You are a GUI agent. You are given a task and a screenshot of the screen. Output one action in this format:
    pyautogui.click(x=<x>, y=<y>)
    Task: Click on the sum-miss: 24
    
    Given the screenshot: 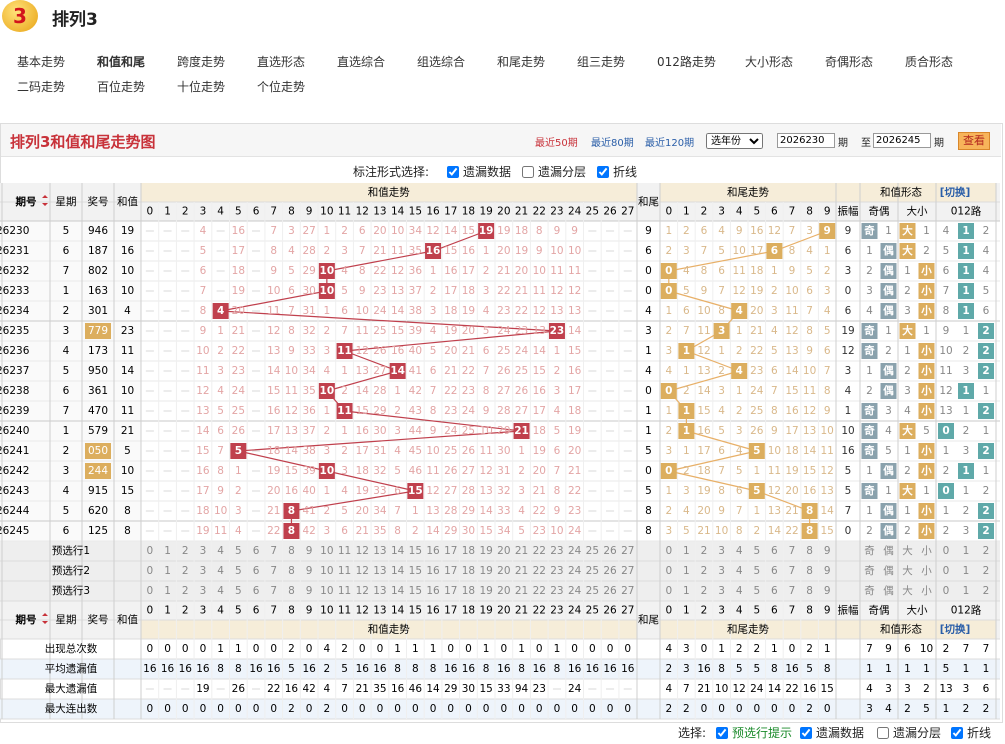 What is the action you would take?
    pyautogui.click(x=522, y=351)
    